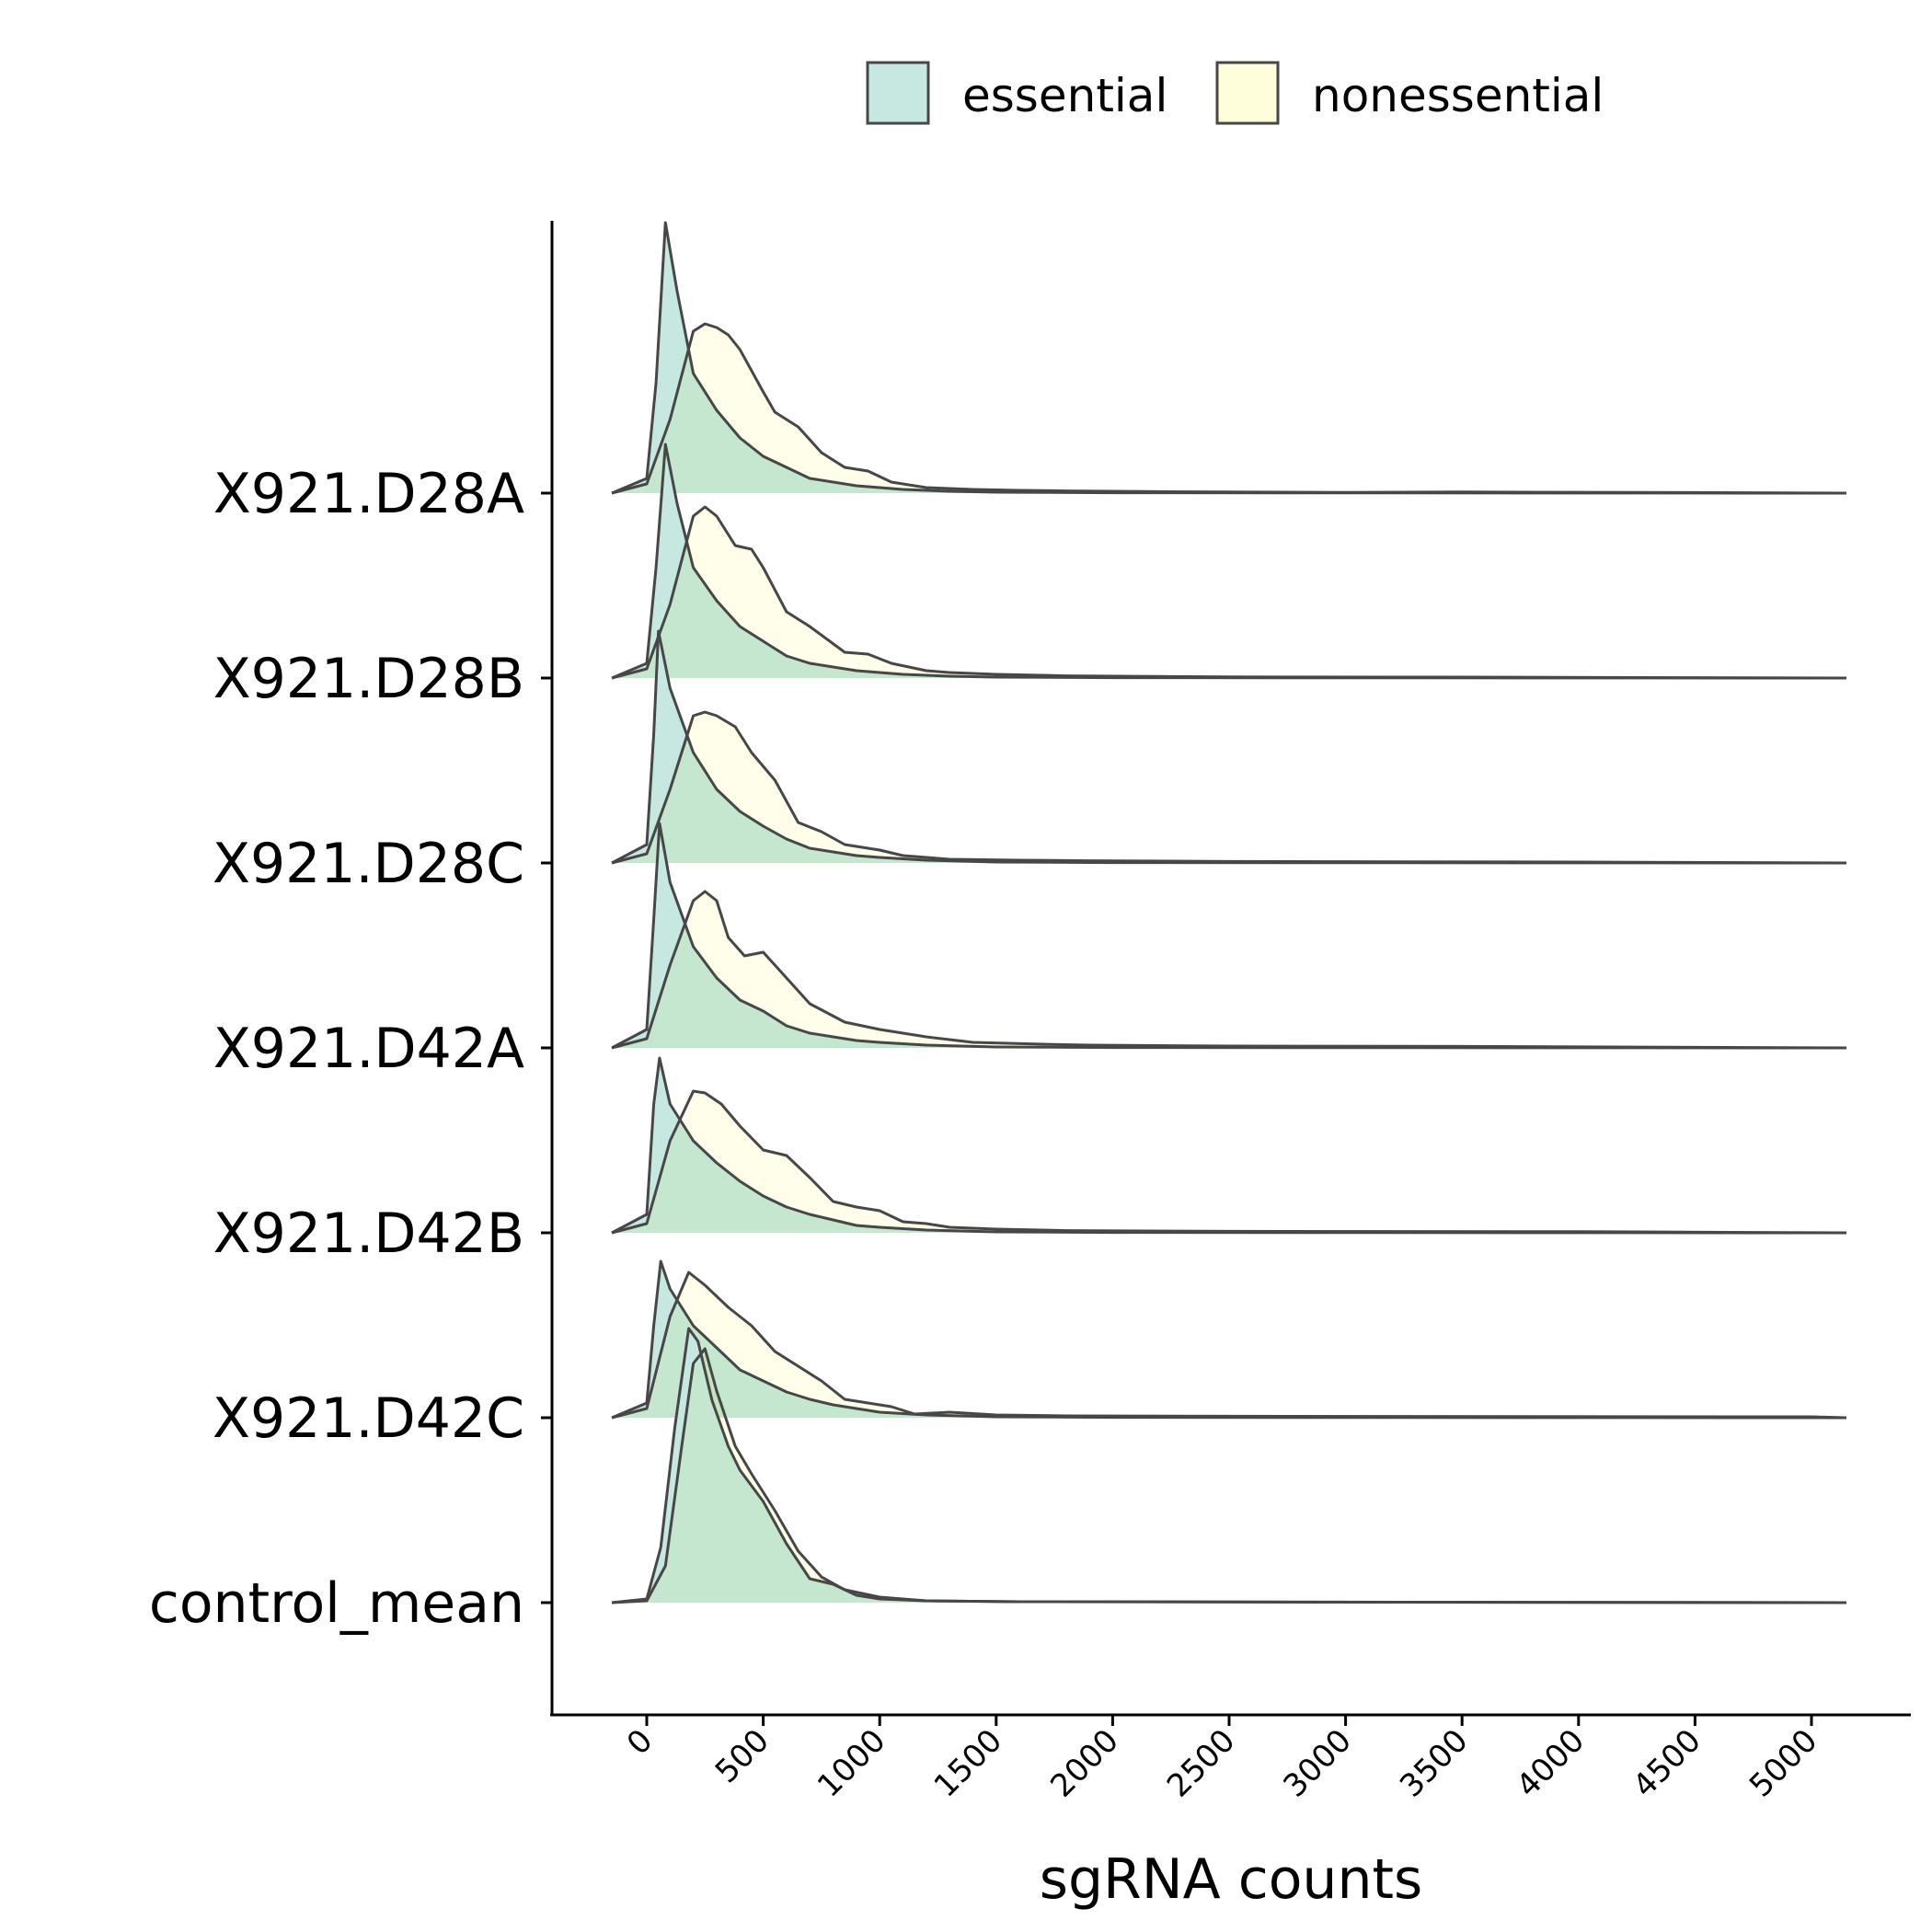  I want to click on legend-label-nonessential: nonessential, so click(1458, 95).